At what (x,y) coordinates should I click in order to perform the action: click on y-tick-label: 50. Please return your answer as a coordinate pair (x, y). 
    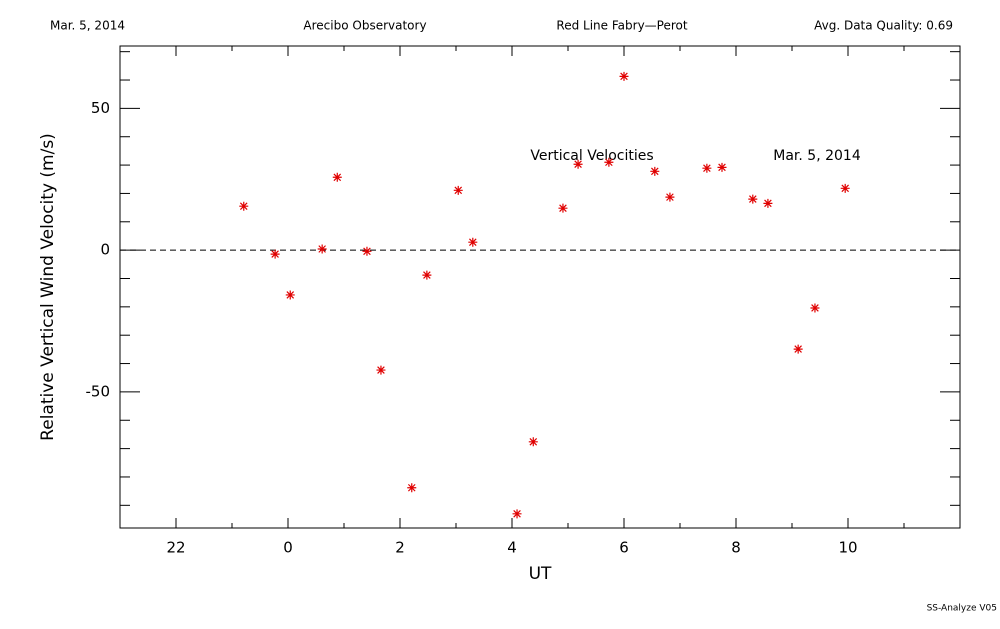
    Looking at the image, I should click on (100, 108).